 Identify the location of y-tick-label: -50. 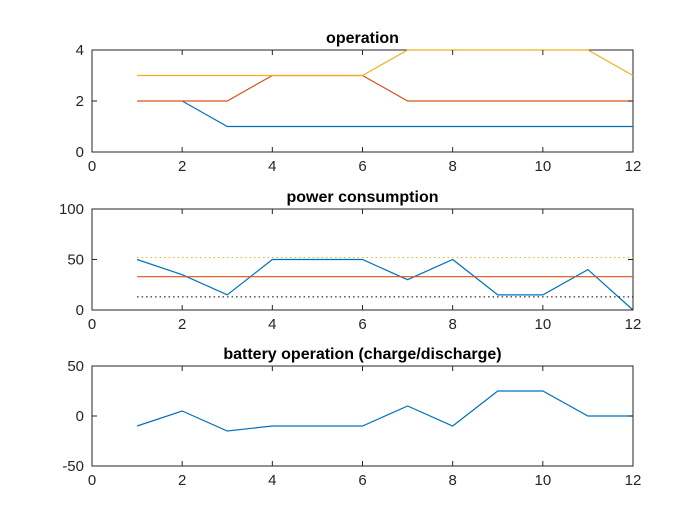
(73, 466).